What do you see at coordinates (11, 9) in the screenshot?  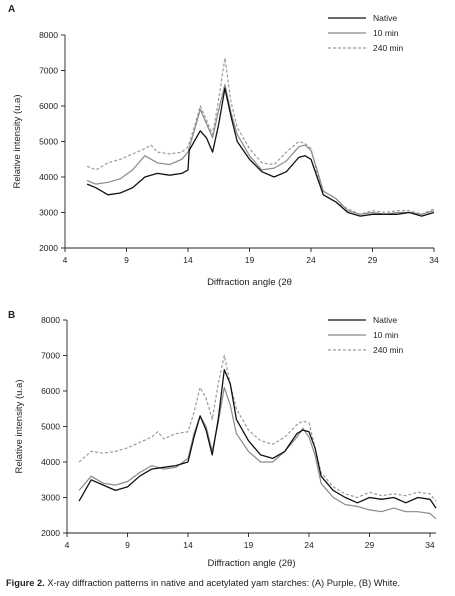 I see `panel-label: A` at bounding box center [11, 9].